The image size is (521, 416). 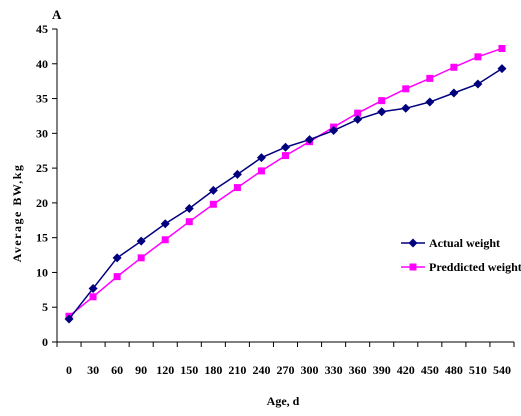 I want to click on y-tick-label: 15, so click(x=42, y=238).